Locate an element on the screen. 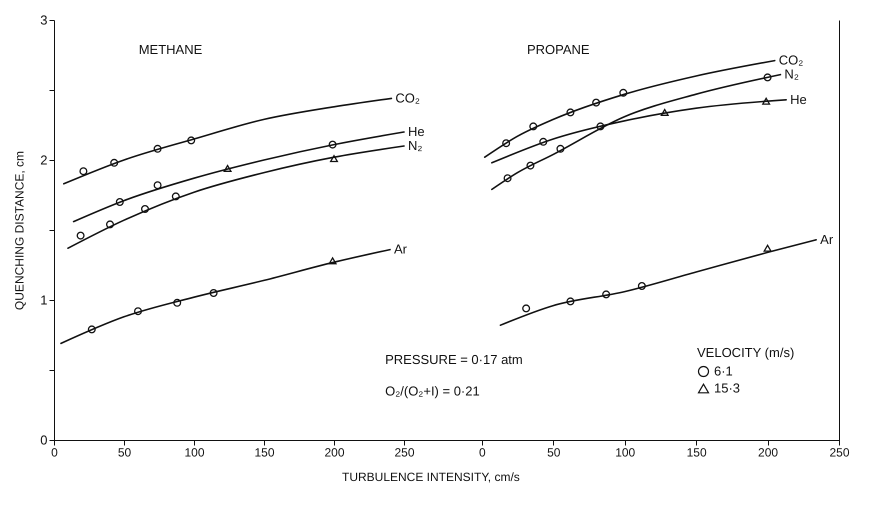 This screenshot has height=508, width=873. text: PROPANE is located at coordinates (558, 49).